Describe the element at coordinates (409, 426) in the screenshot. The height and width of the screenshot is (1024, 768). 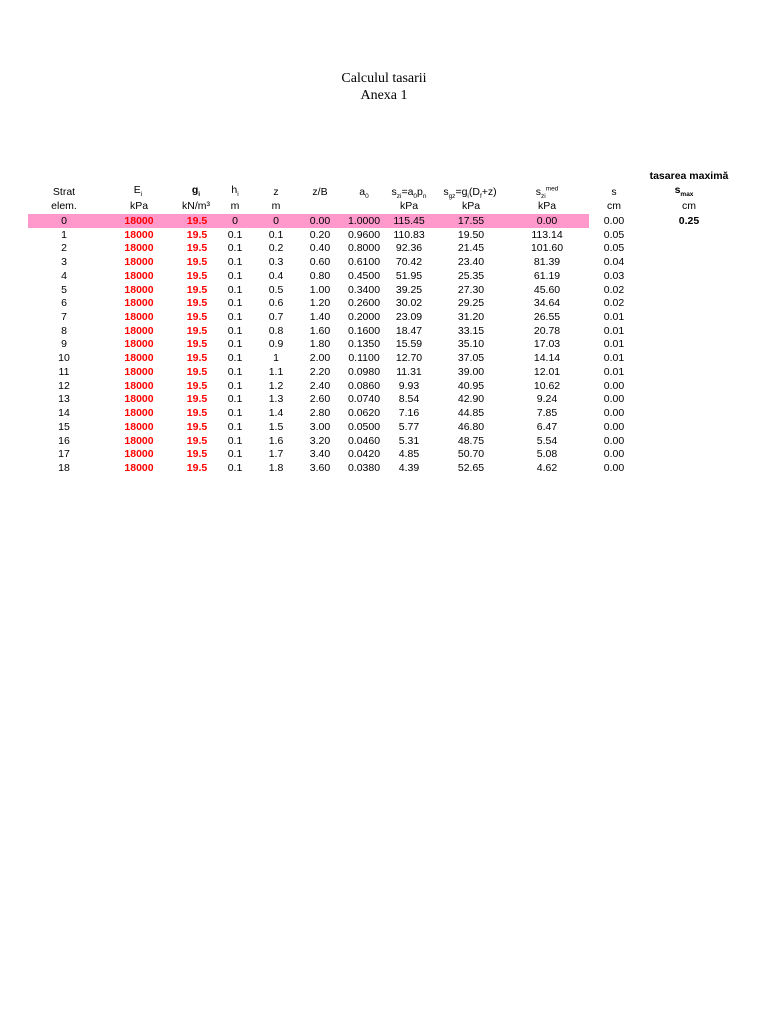
I see `cell-szi: 5.77` at that location.